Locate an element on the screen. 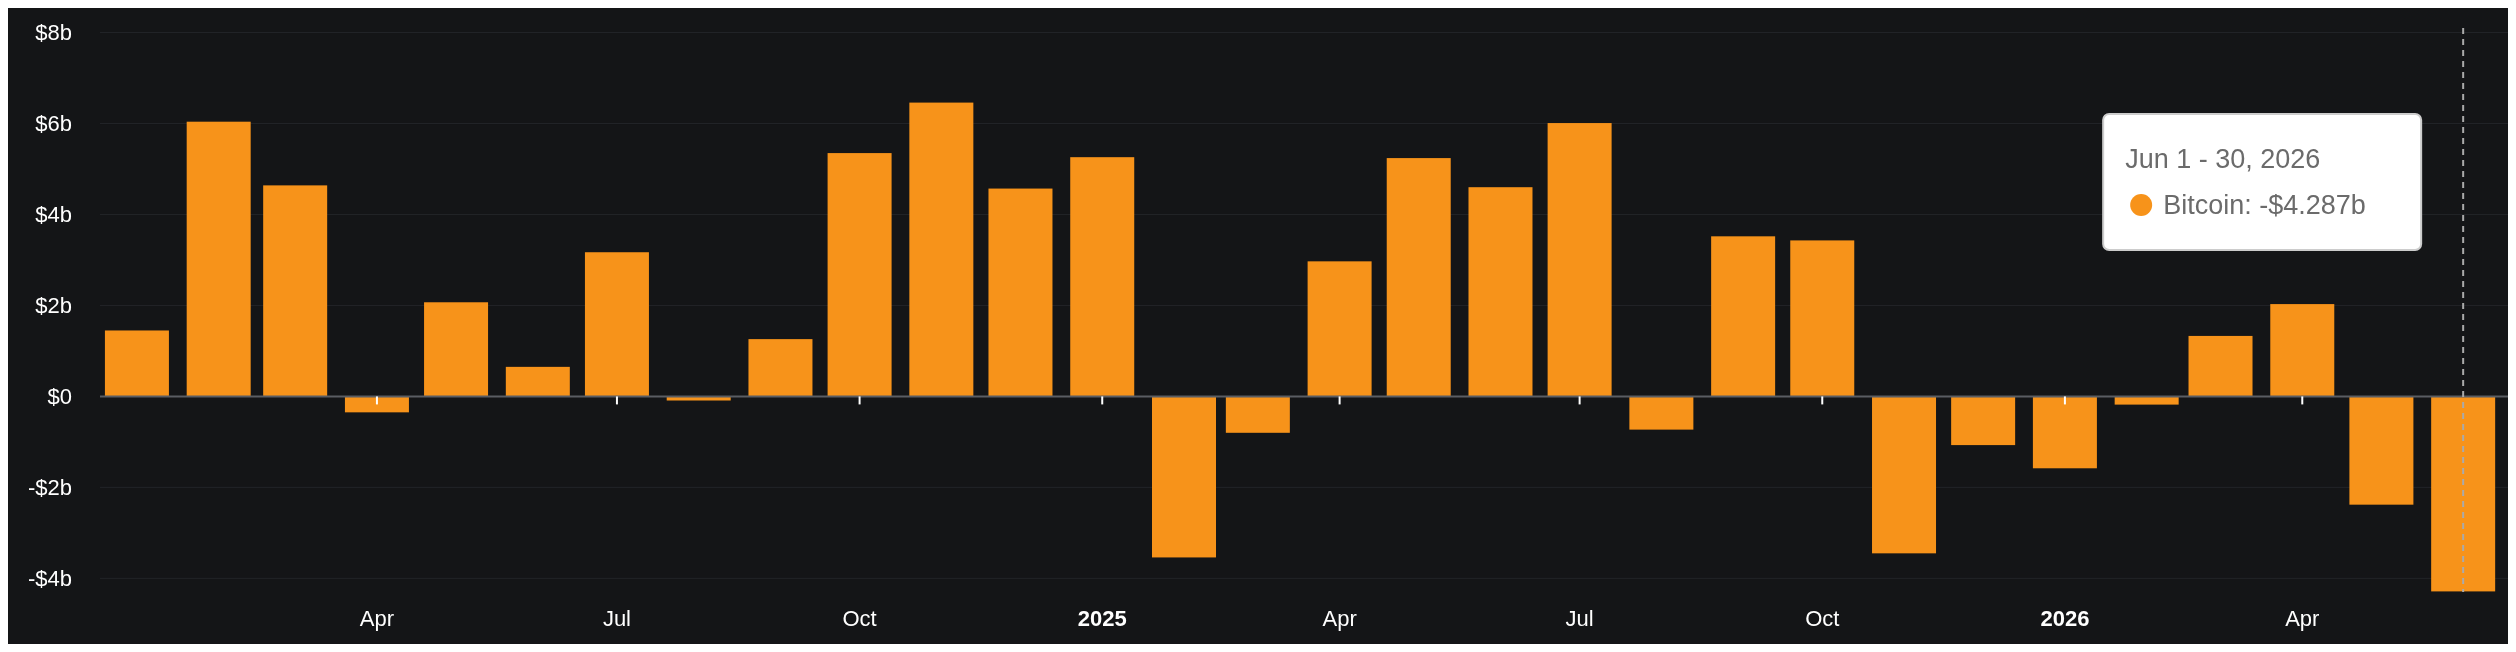 Image resolution: width=2516 pixels, height=652 pixels. y-tick-label: $0 is located at coordinates (59, 397).